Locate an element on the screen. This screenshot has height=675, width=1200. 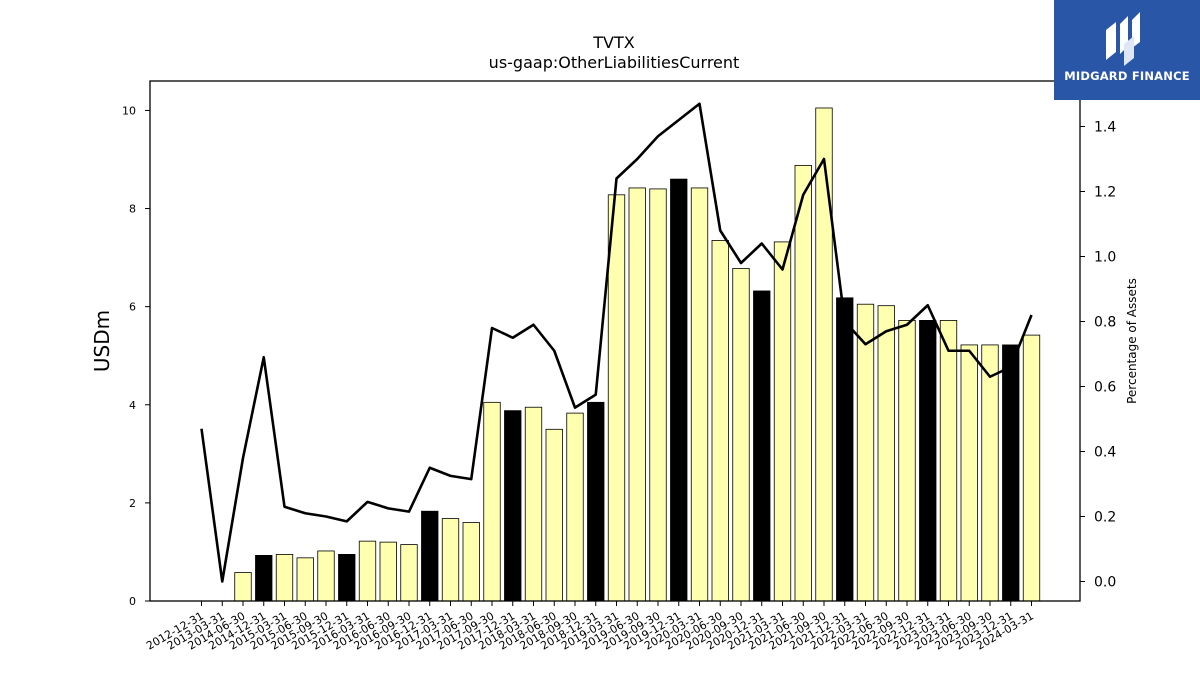
y-tick-label: 4 is located at coordinates (132, 405).